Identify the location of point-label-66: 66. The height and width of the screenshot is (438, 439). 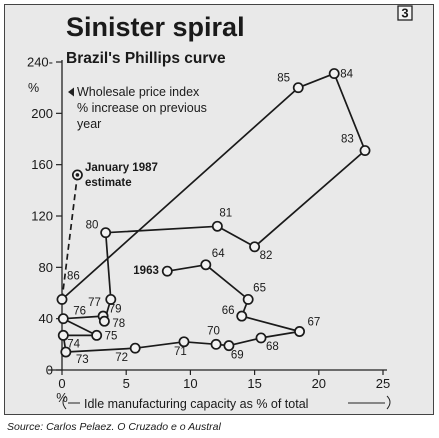
(228, 311).